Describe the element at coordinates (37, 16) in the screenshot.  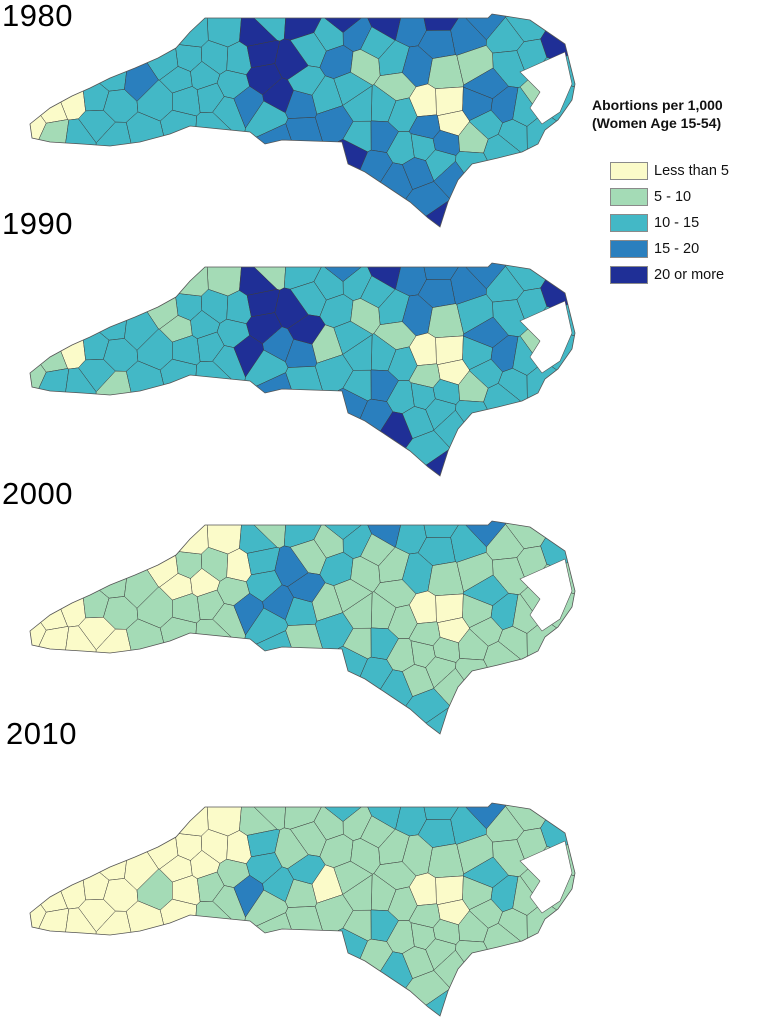
I see `year-label-1980: 1980` at that location.